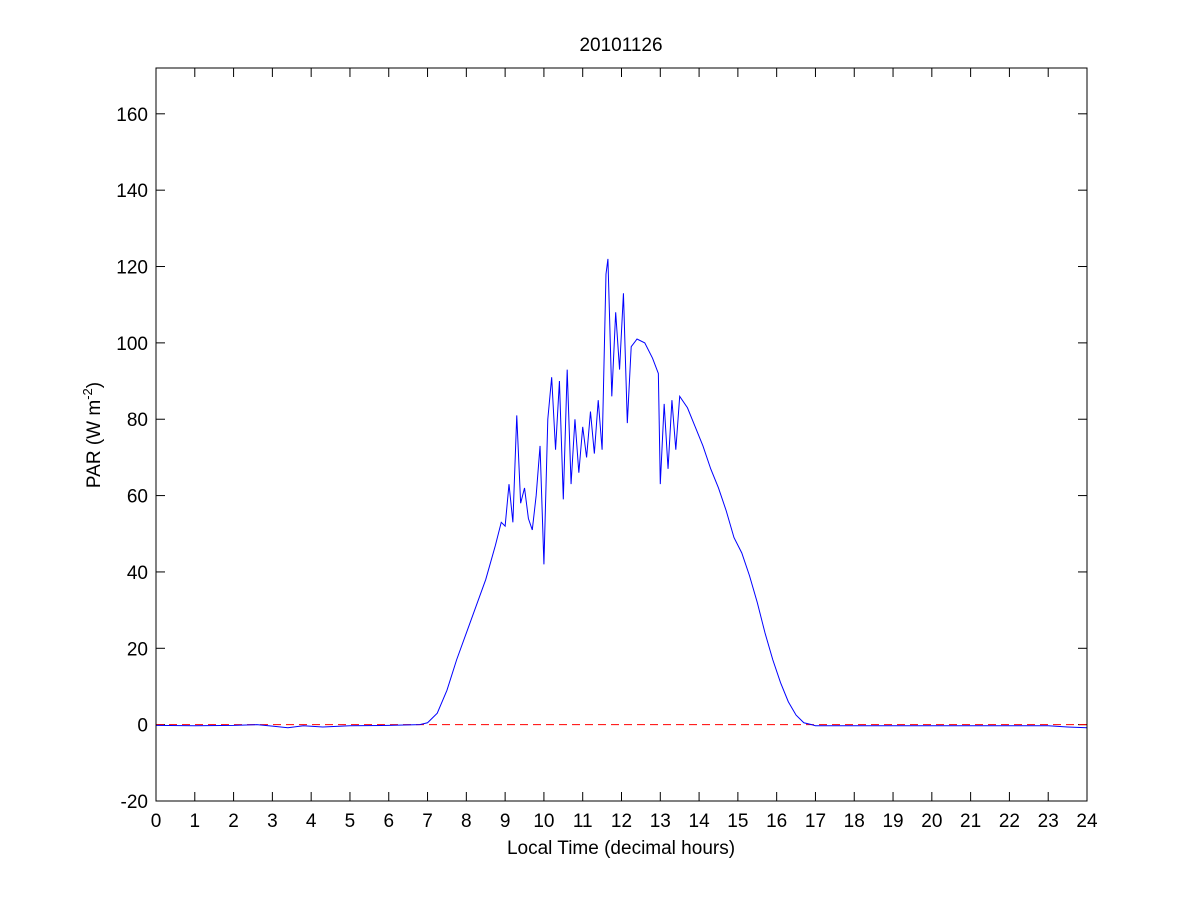  I want to click on x-tick-label: 22, so click(1009, 821).